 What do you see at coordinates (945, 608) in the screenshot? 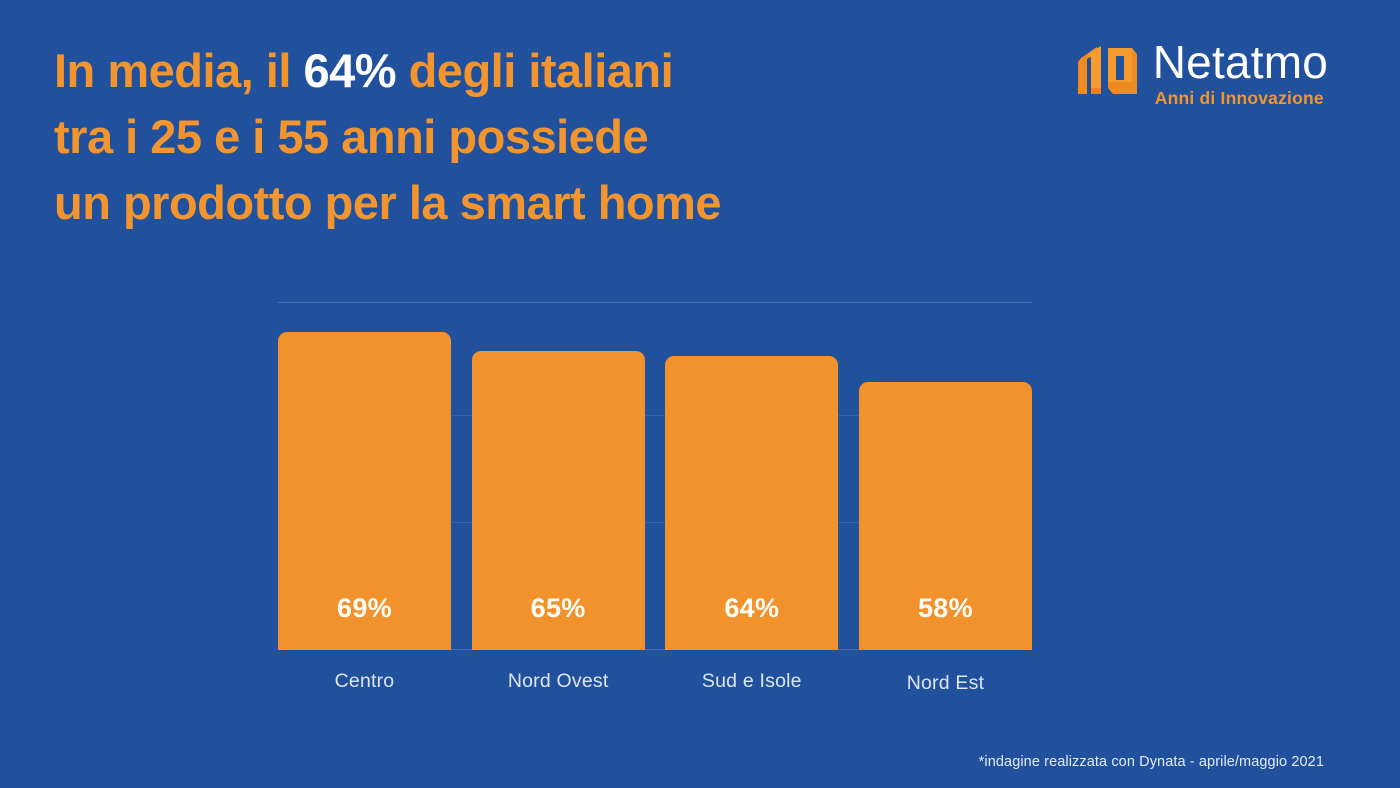
I see `bar-value-nord-est: 58%` at bounding box center [945, 608].